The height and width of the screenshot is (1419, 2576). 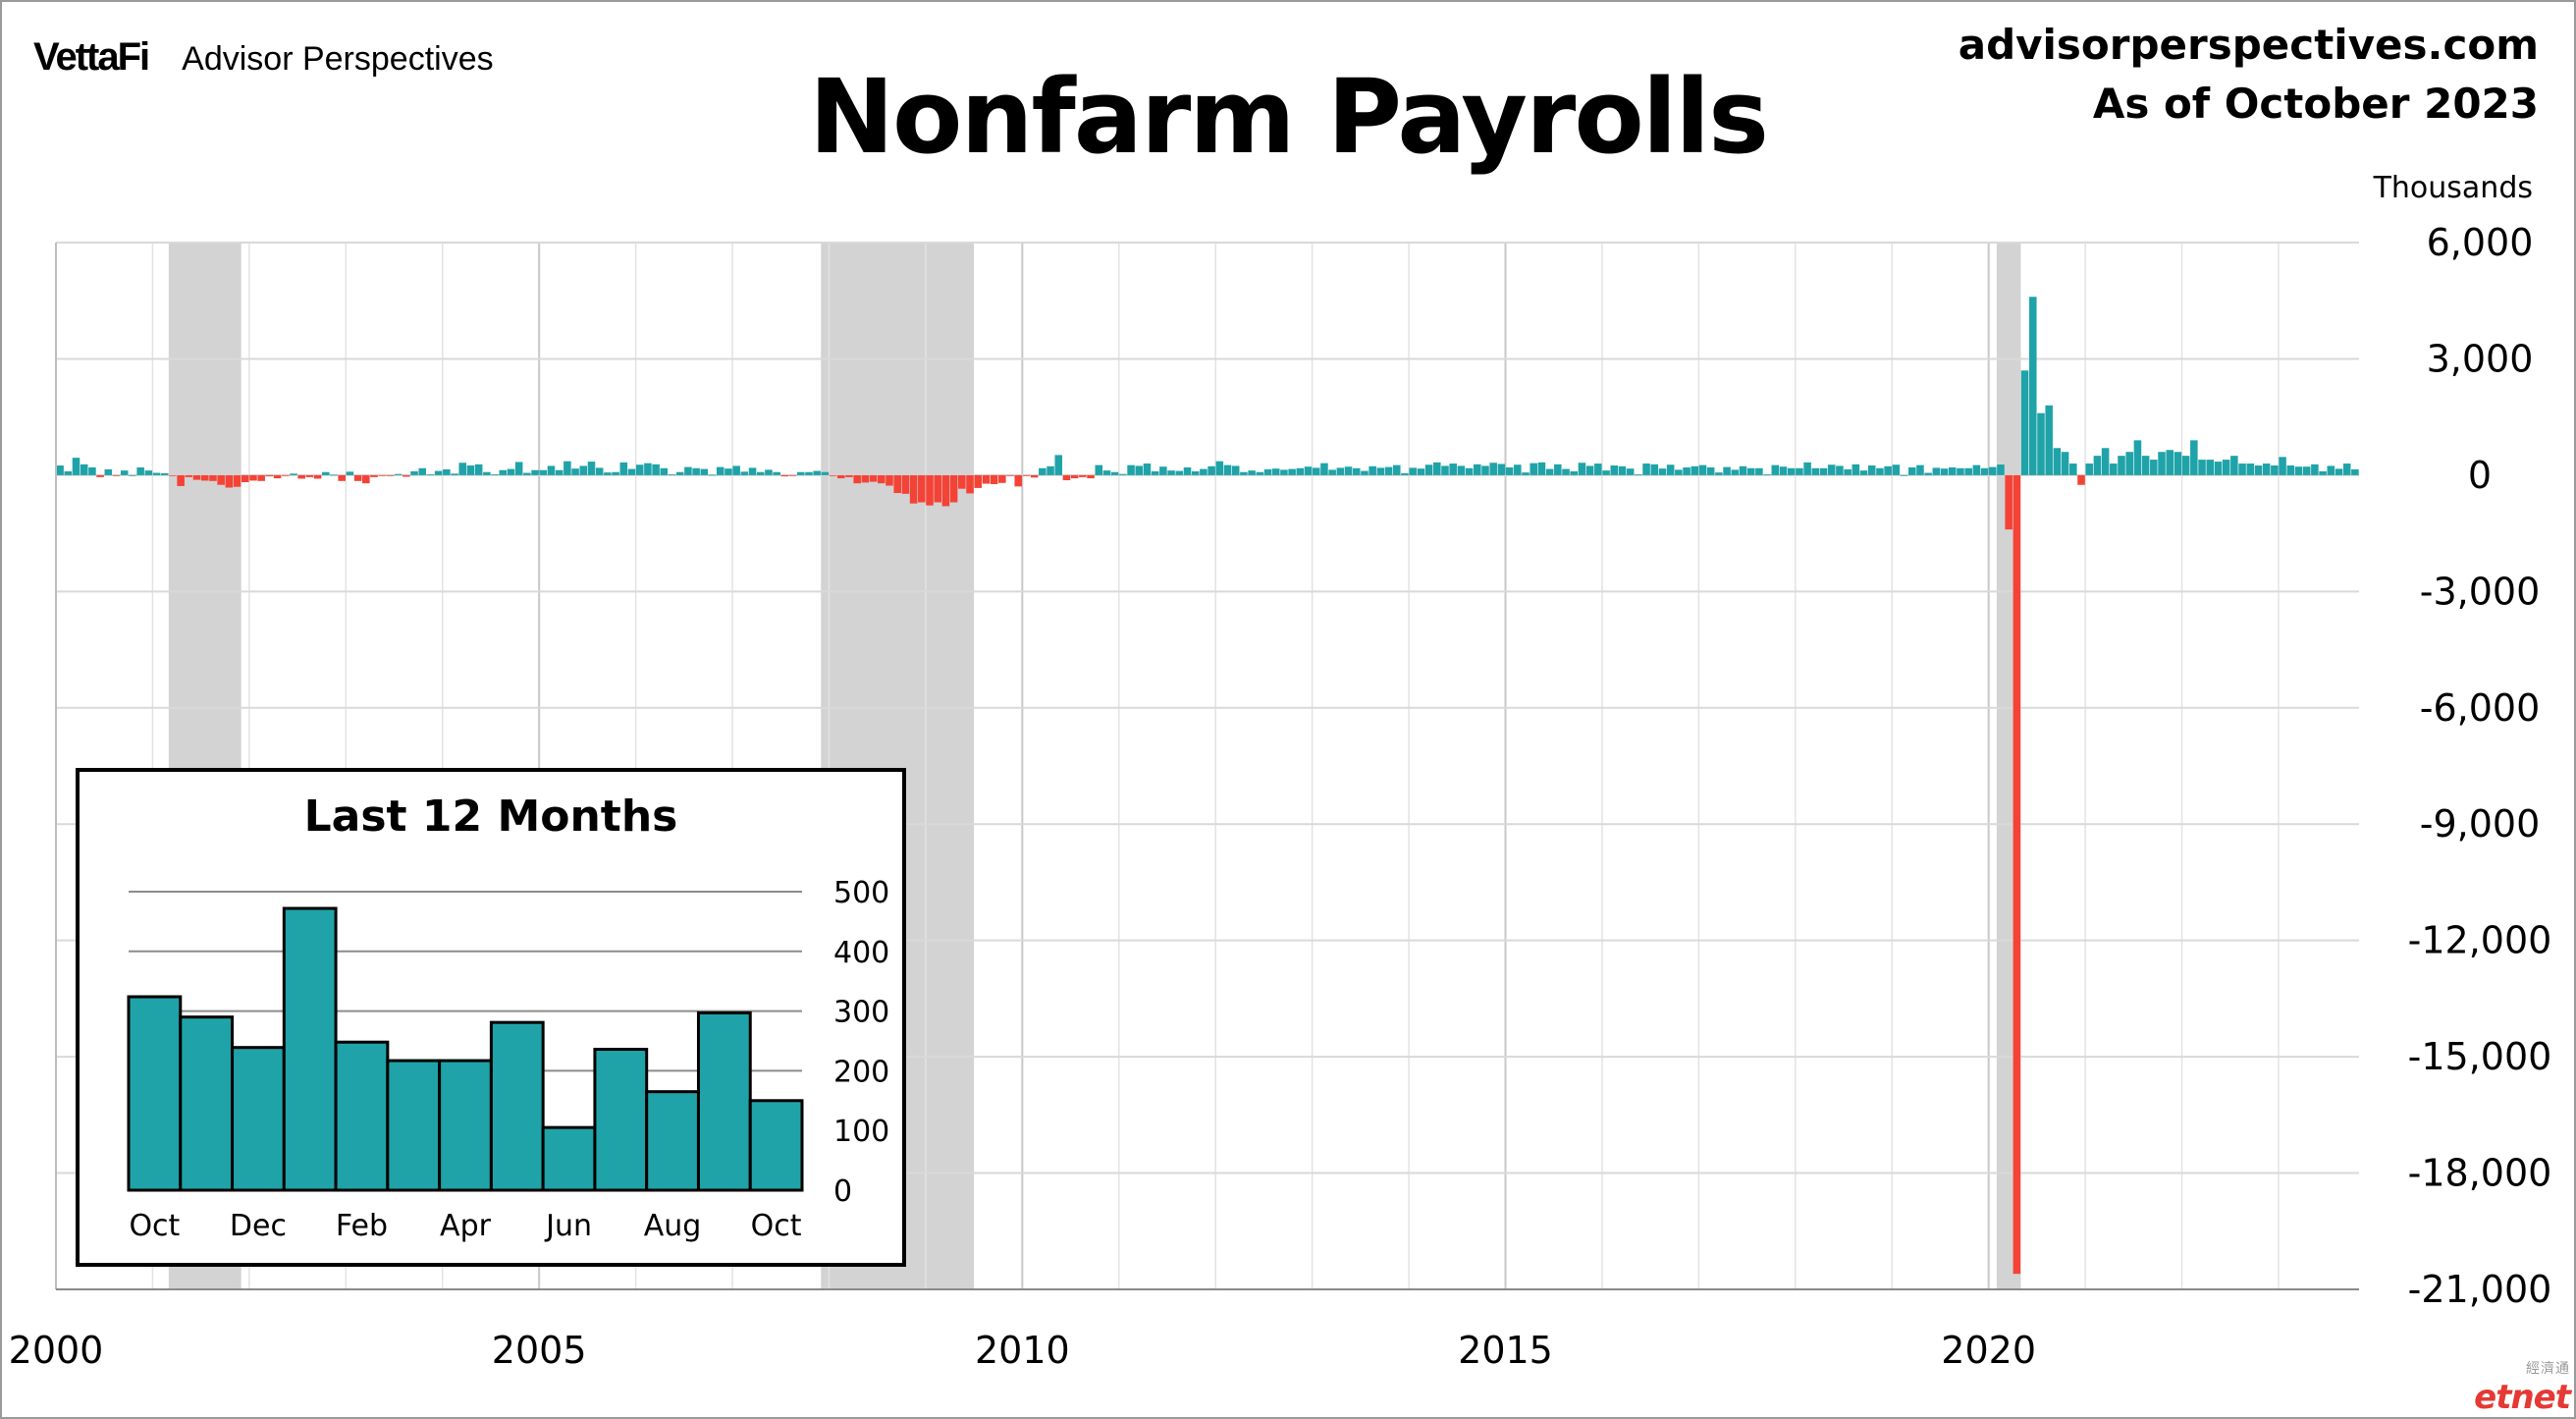 I want to click on etnet-watermark: 經濟通 etnet, so click(x=2522, y=1387).